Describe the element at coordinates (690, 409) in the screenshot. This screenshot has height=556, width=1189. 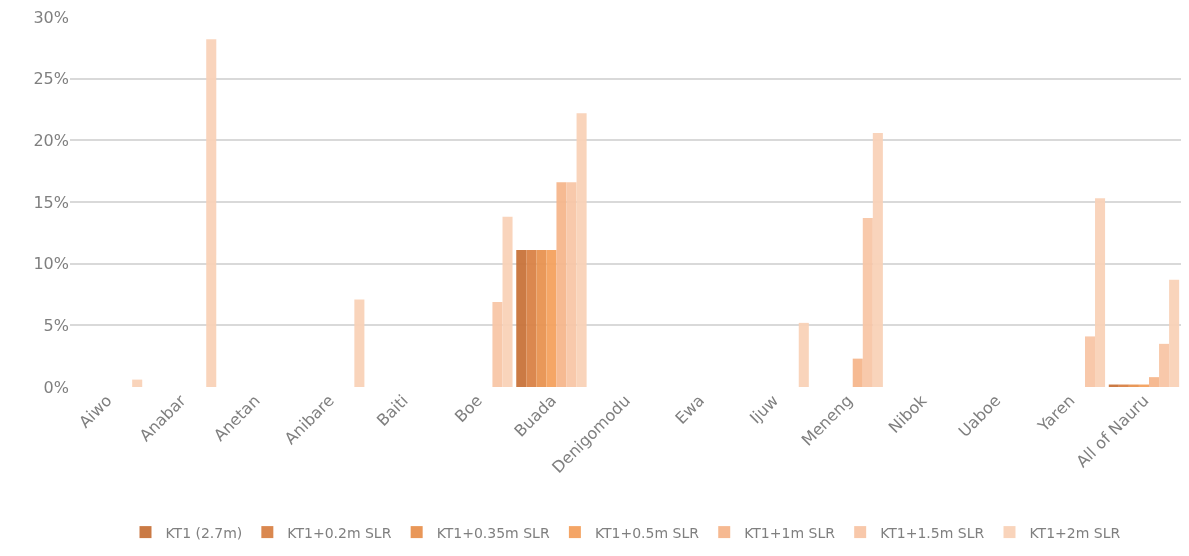
I see `x-tick-label: Ewa` at that location.